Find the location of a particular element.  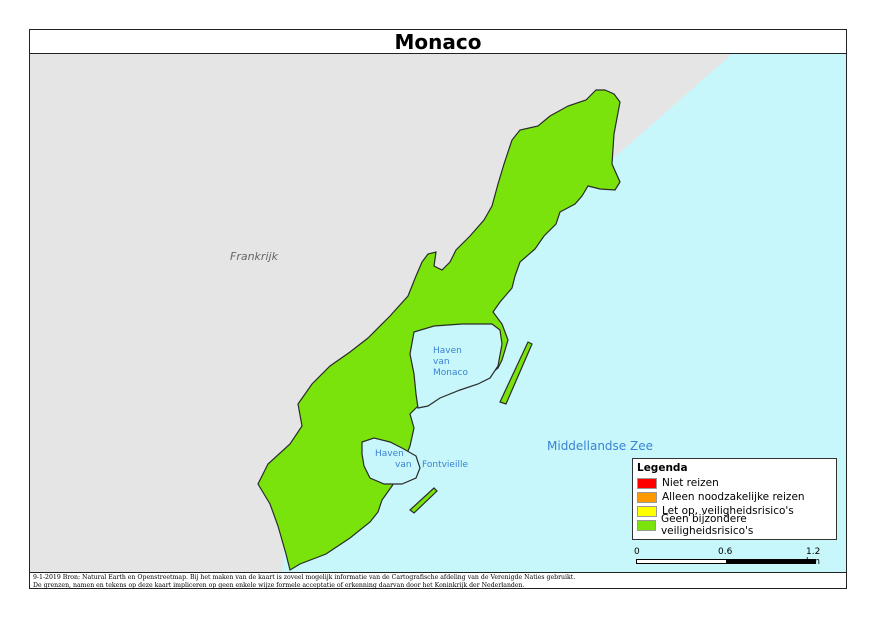

scale-track is located at coordinates (726, 561).